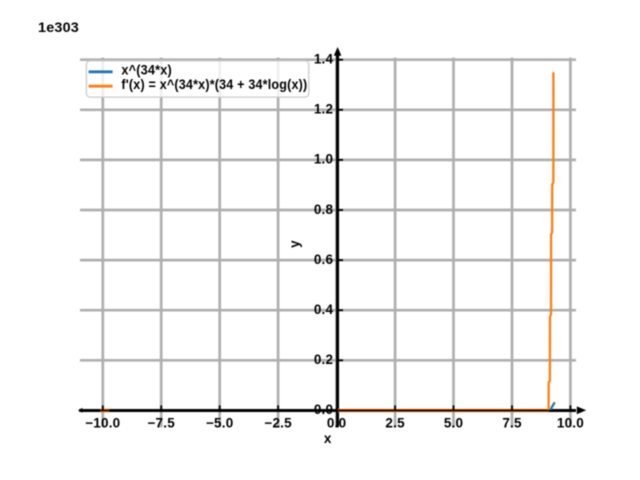  I want to click on svg-text: 1.2, so click(323, 109).